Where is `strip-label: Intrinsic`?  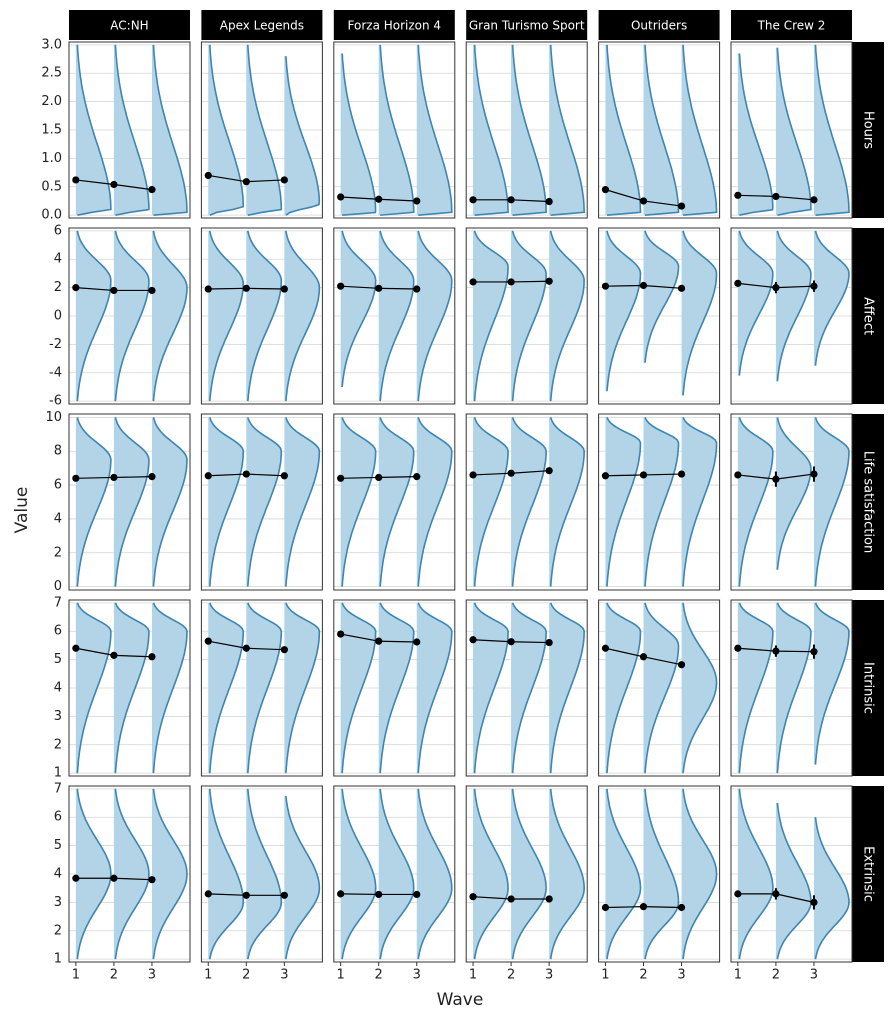
strip-label: Intrinsic is located at coordinates (868, 688).